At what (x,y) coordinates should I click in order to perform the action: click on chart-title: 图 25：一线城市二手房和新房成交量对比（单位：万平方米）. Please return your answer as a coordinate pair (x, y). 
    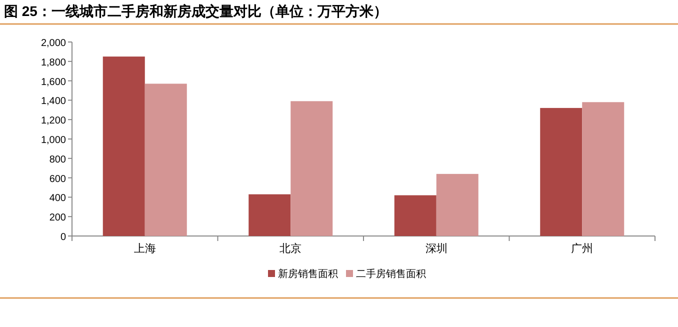
    Looking at the image, I should click on (196, 11).